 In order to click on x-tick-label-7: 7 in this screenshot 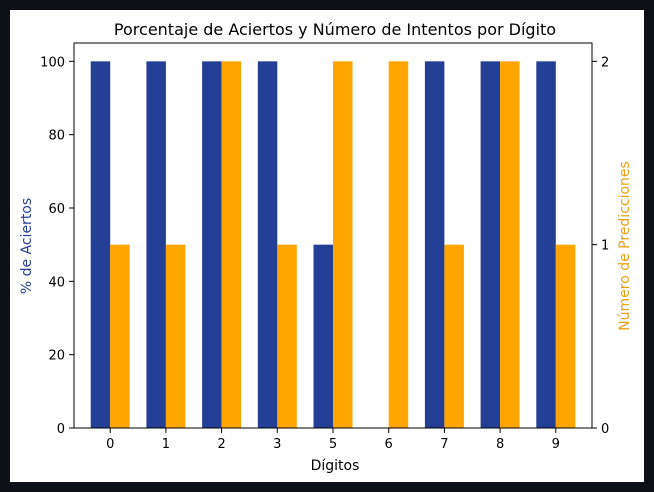, I will do `click(444, 444)`.